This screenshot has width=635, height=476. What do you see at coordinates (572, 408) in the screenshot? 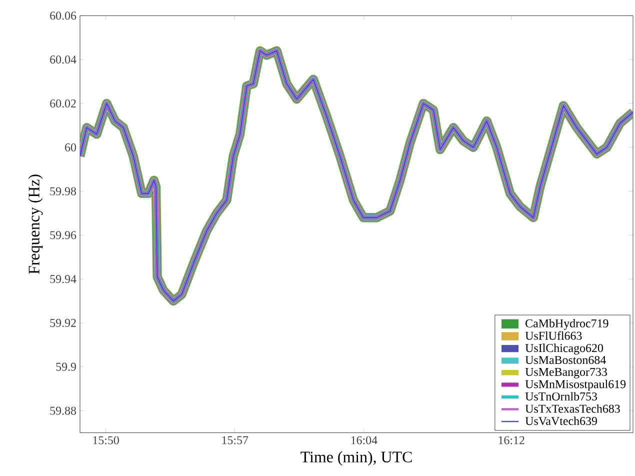
I see `legend-label: UsTxTexasTech683` at bounding box center [572, 408].